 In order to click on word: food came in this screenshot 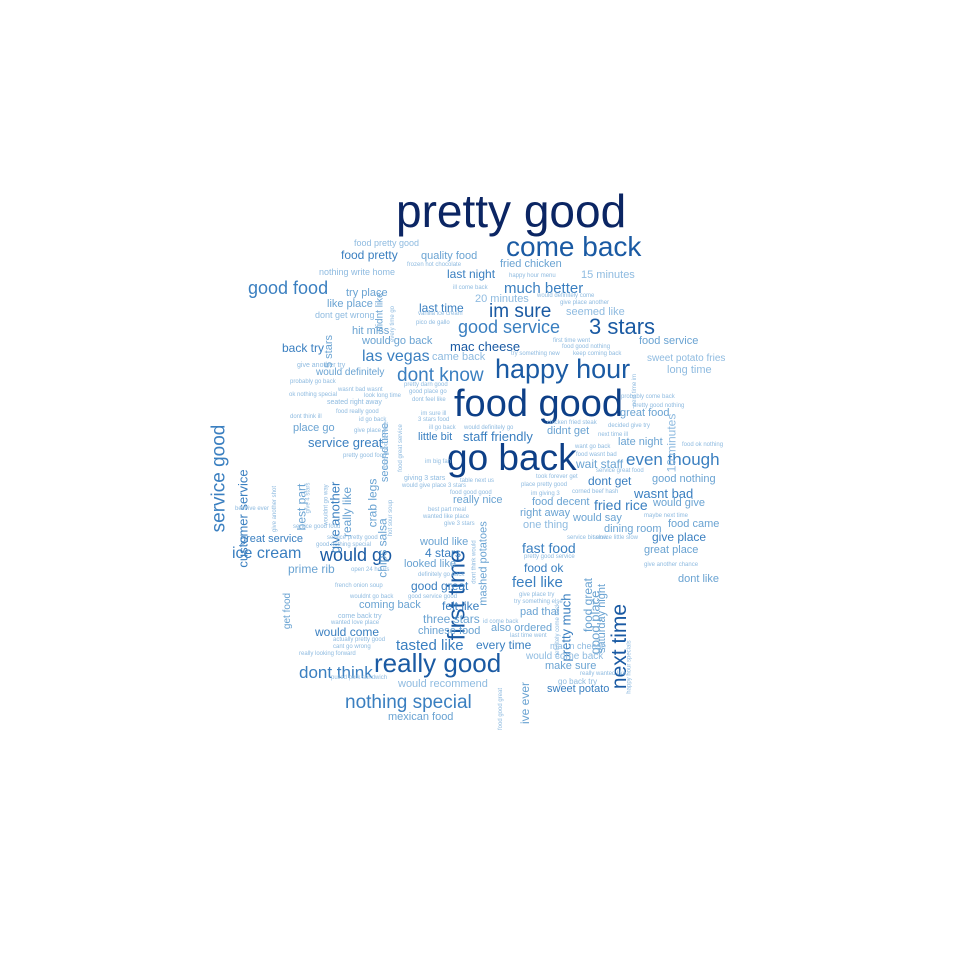, I will do `click(694, 524)`.